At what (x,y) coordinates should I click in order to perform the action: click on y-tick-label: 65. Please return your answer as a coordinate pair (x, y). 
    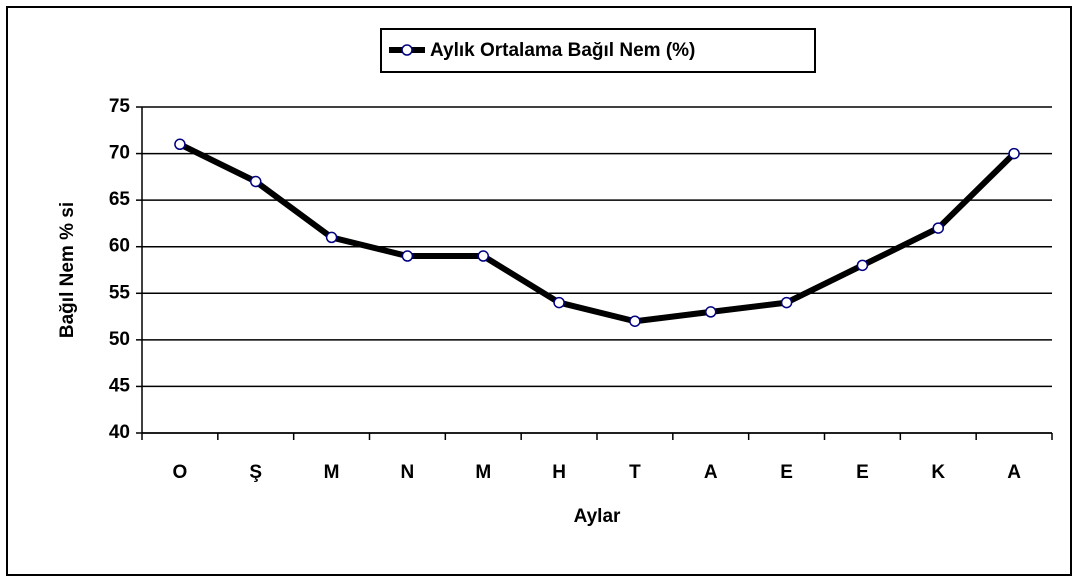
    Looking at the image, I should click on (120, 199).